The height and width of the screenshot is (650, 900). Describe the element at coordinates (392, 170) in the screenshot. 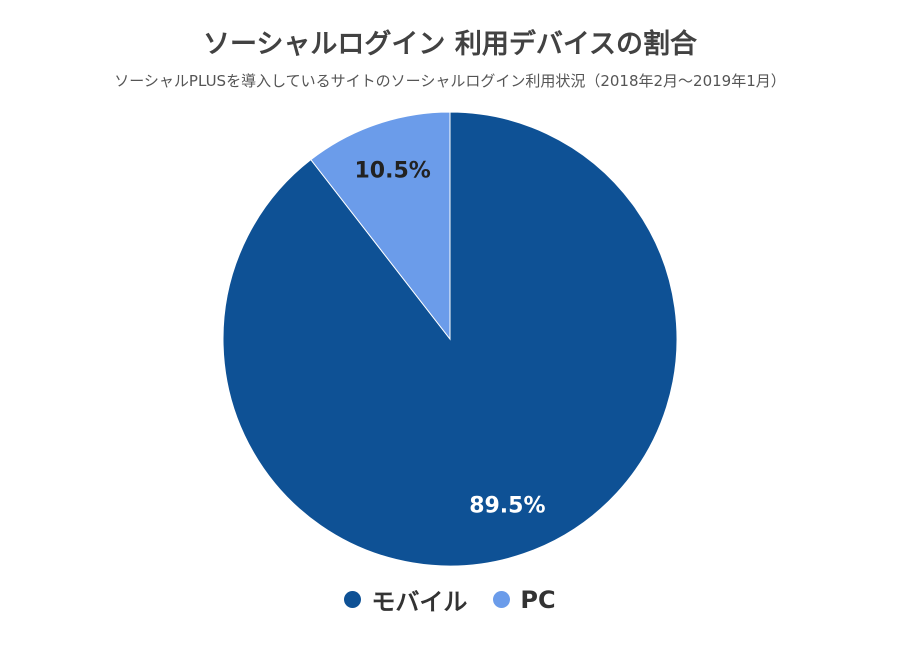

I see `pie-data-label-1: 10.5%` at that location.